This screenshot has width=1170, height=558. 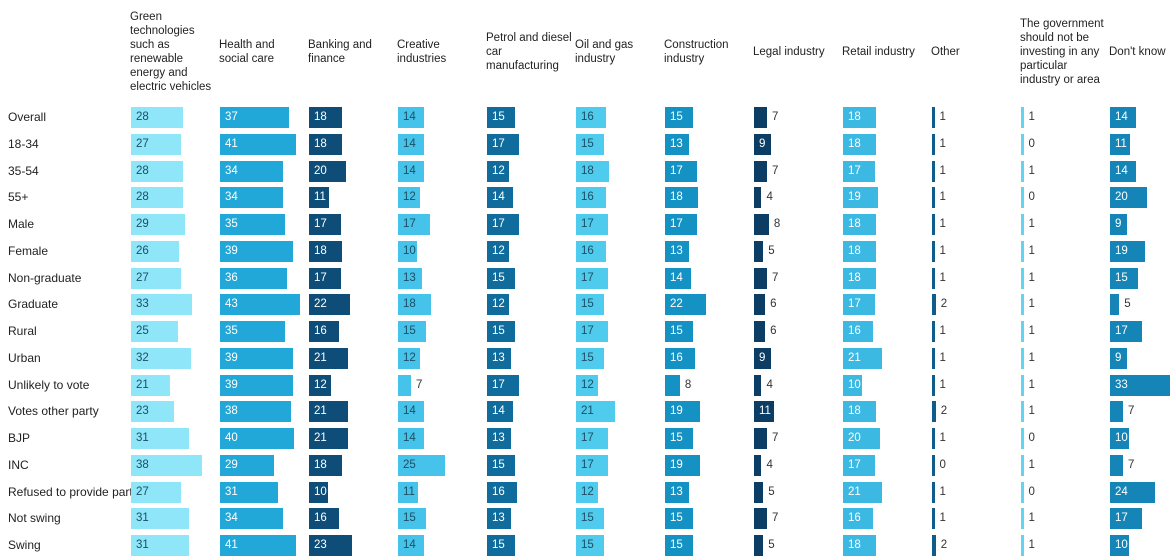 I want to click on row-label: Non-graduate, so click(x=45, y=277).